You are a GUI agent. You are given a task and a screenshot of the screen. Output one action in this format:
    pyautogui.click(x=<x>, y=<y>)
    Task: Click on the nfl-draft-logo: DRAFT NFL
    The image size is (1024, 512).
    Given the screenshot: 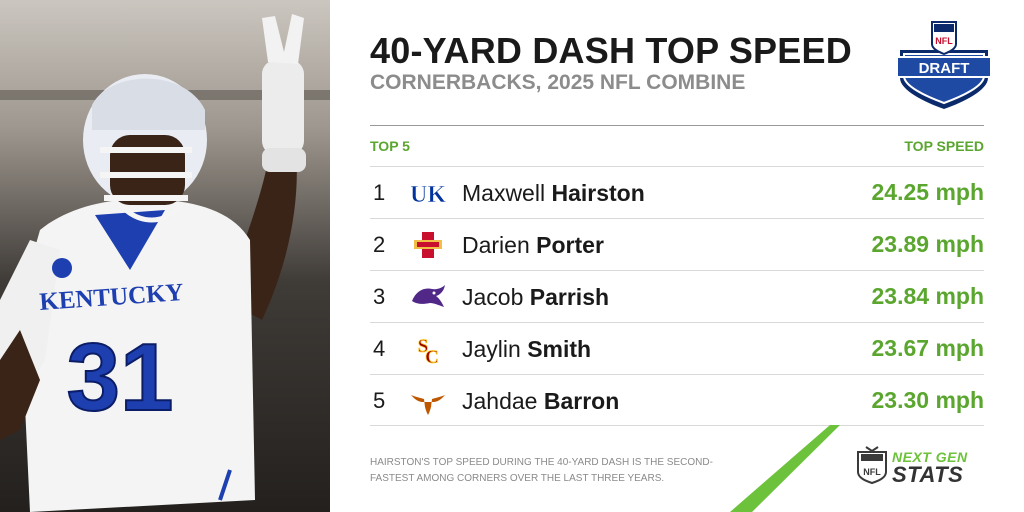 What is the action you would take?
    pyautogui.click(x=944, y=65)
    